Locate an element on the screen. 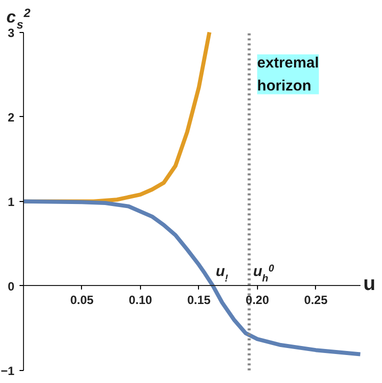  annotation: u! is located at coordinates (222, 273).